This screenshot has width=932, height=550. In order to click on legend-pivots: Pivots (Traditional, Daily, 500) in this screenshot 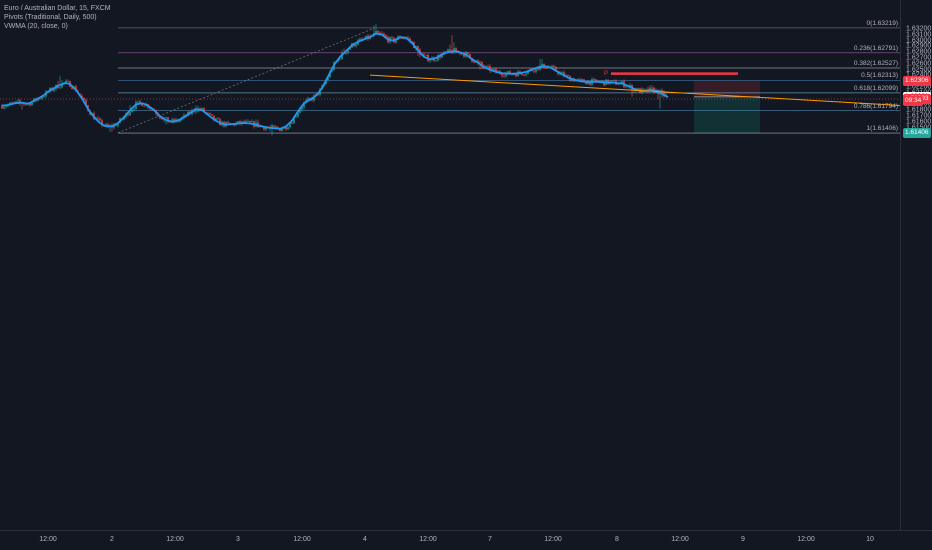, I will do `click(50, 17)`.